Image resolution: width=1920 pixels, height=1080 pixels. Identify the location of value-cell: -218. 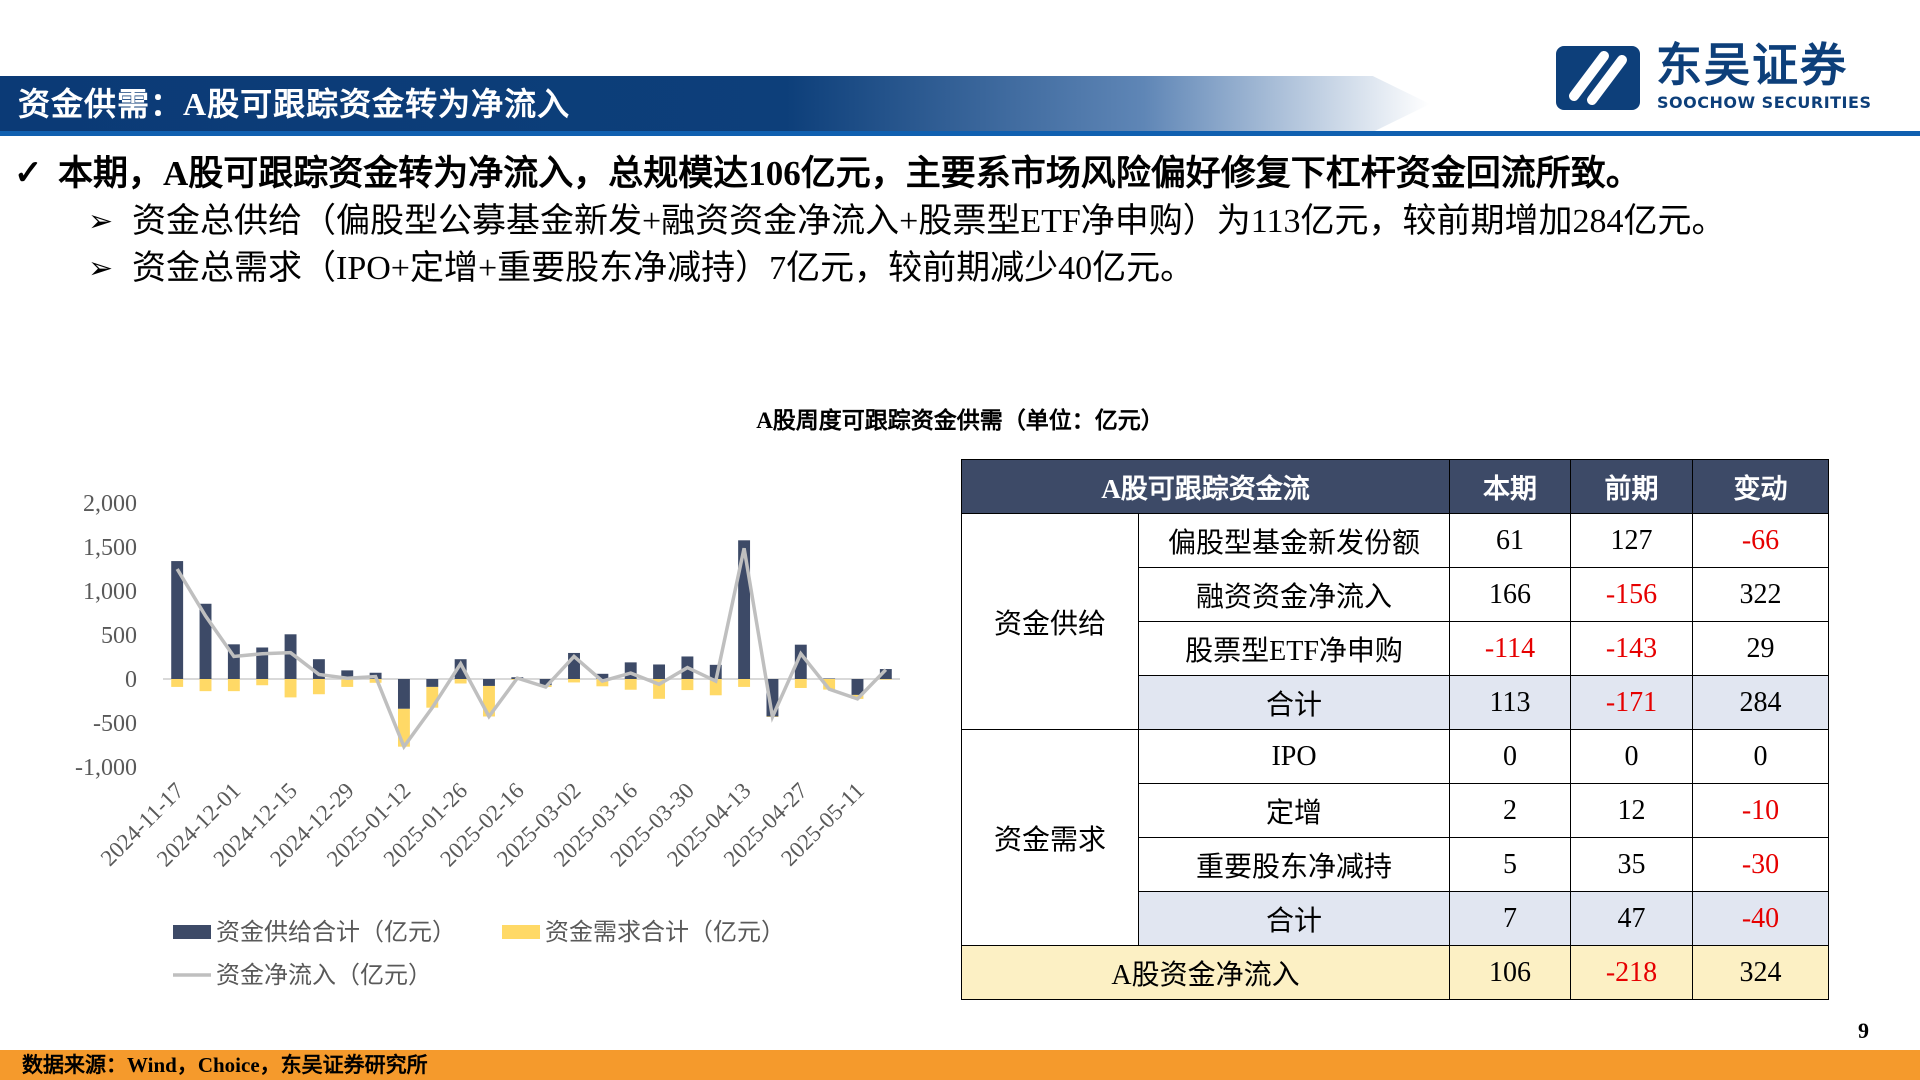
(1631, 972).